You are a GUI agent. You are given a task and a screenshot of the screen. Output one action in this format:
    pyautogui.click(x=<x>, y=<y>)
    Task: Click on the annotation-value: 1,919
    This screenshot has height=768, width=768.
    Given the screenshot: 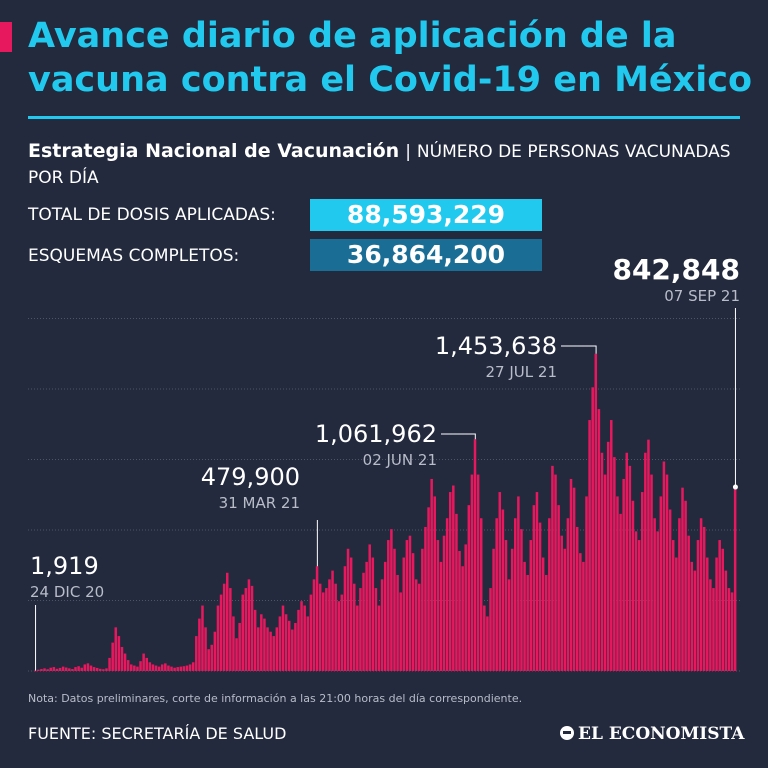 What is the action you would take?
    pyautogui.click(x=64, y=566)
    